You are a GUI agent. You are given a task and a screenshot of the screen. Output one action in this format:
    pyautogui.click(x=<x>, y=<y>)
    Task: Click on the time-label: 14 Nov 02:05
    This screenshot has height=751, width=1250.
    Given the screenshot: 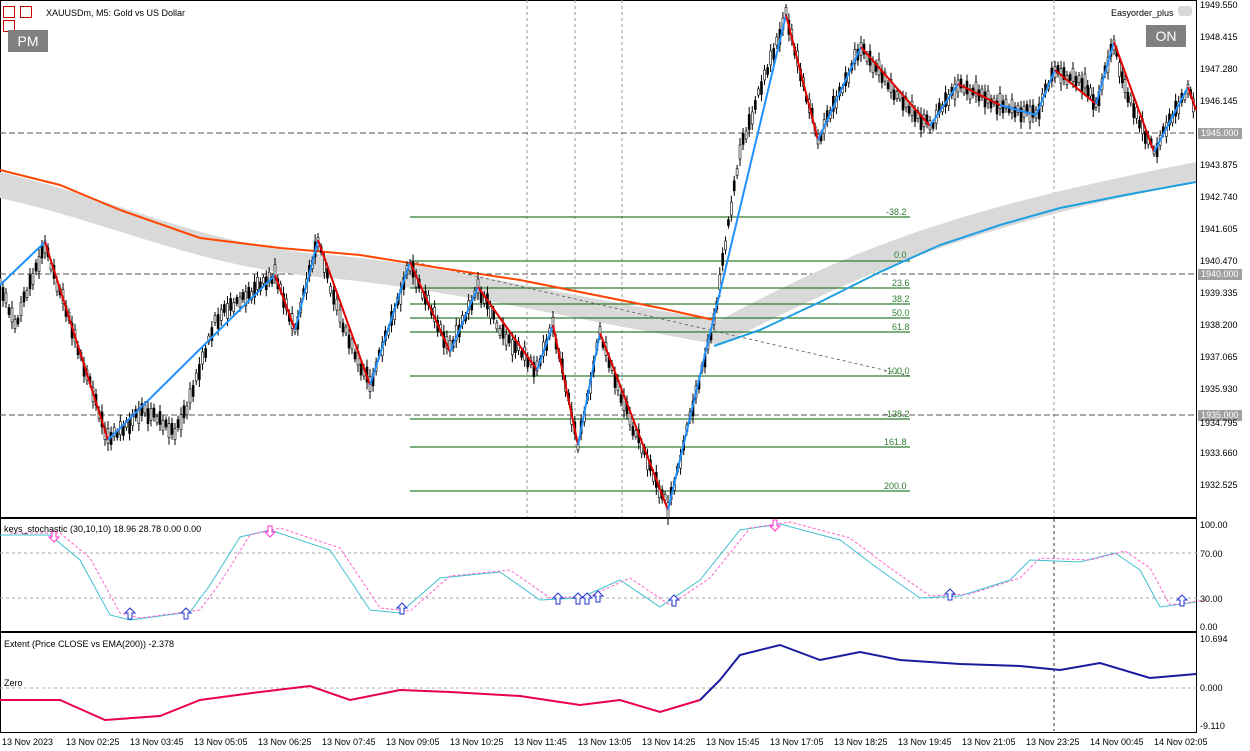 What is the action you would take?
    pyautogui.click(x=1181, y=742)
    